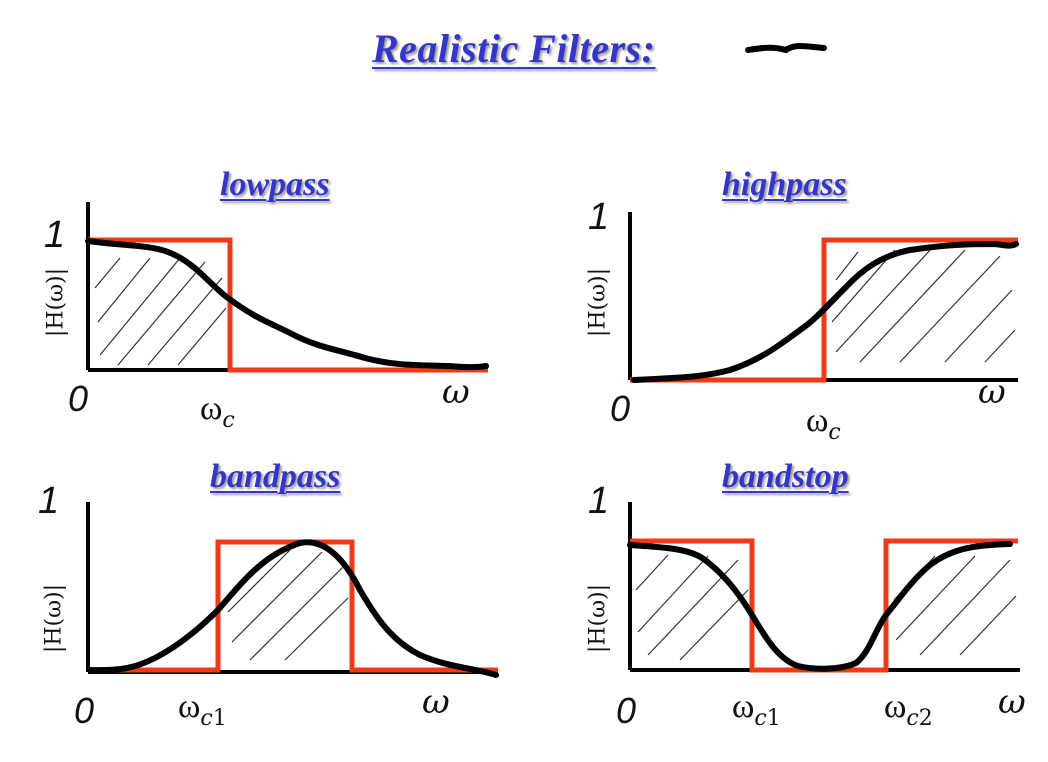  Describe the element at coordinates (786, 48) in the screenshot. I see `squiggle-symbol` at that location.